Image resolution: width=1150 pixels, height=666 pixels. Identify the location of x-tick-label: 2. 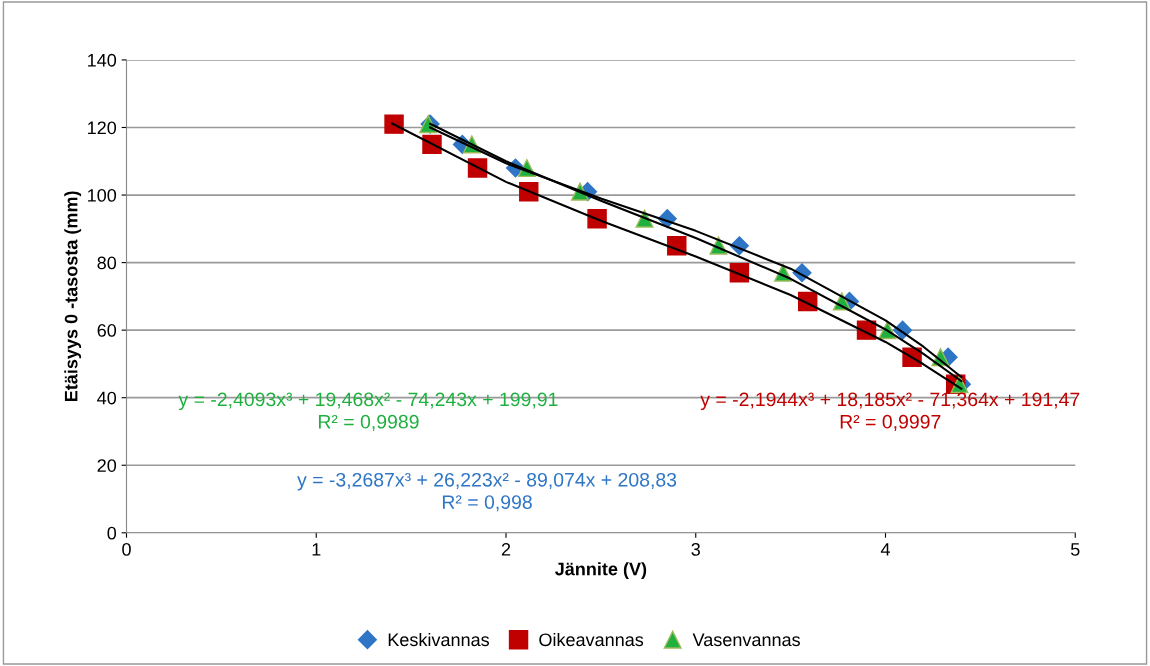
(506, 549).